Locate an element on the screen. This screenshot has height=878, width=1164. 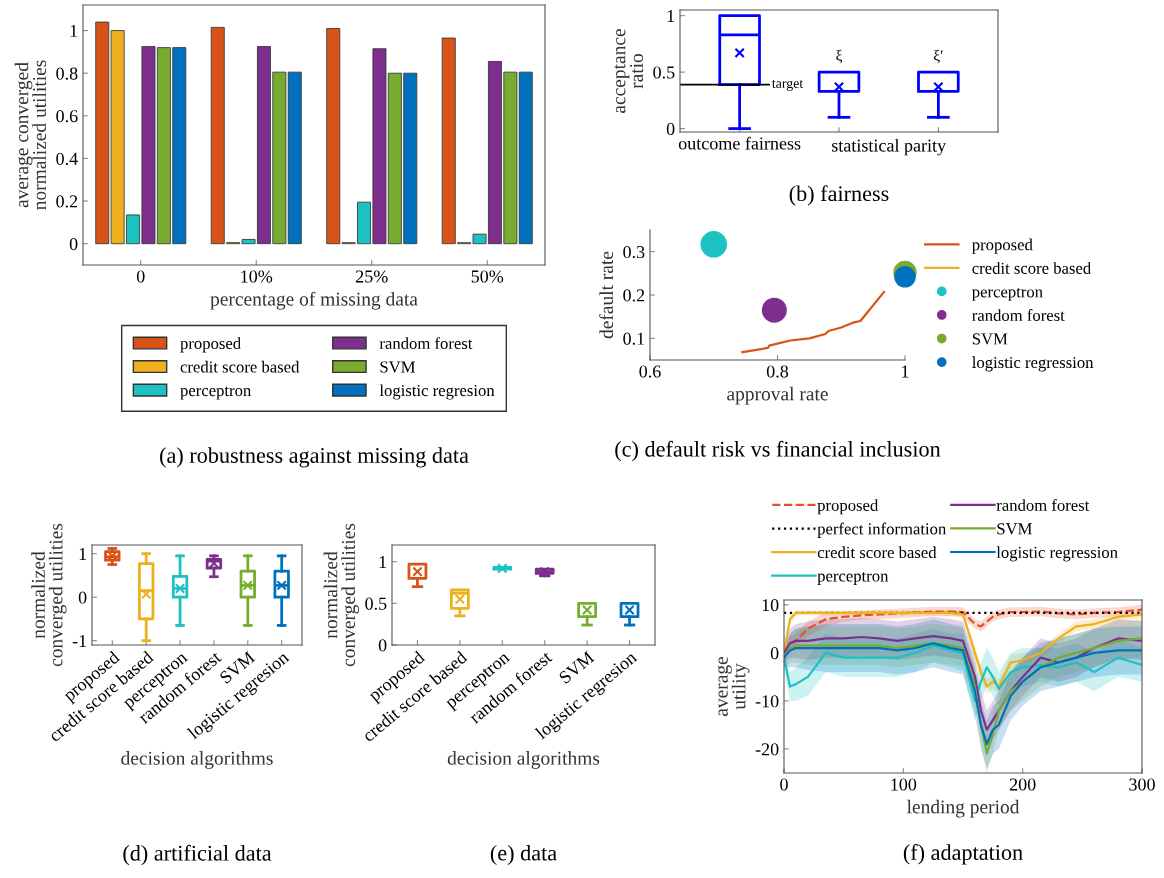
y-axis-title: acceptance ratio is located at coordinates (629, 71).